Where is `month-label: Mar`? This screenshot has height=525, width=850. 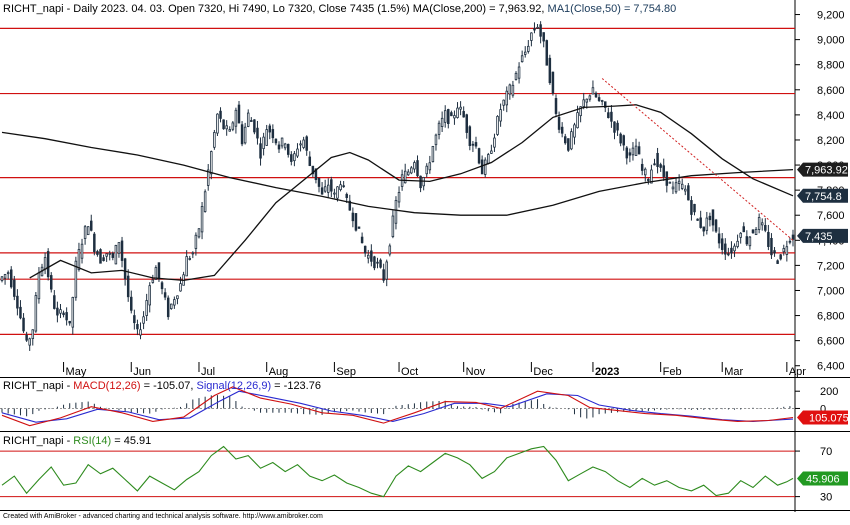 month-label: Mar is located at coordinates (733, 372).